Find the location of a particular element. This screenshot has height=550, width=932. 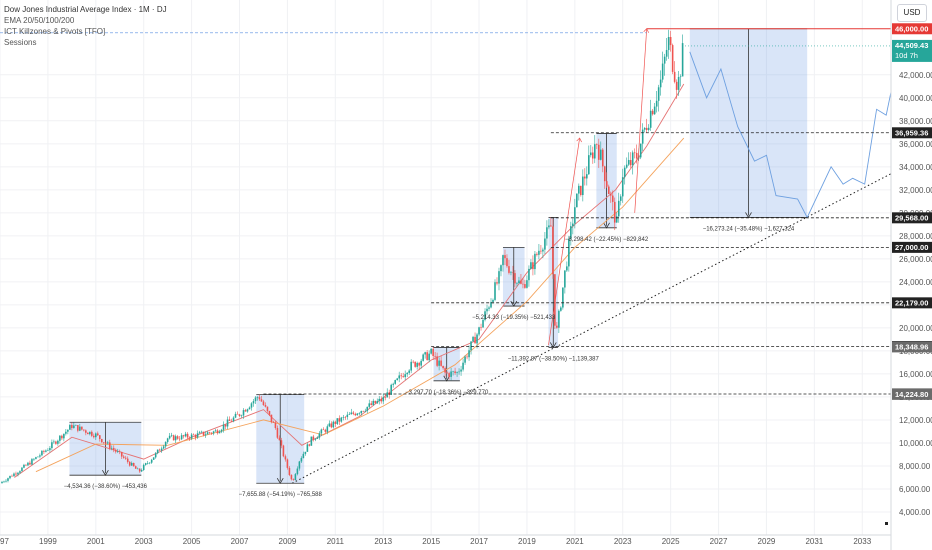

currency-button: USD is located at coordinates (912, 13).